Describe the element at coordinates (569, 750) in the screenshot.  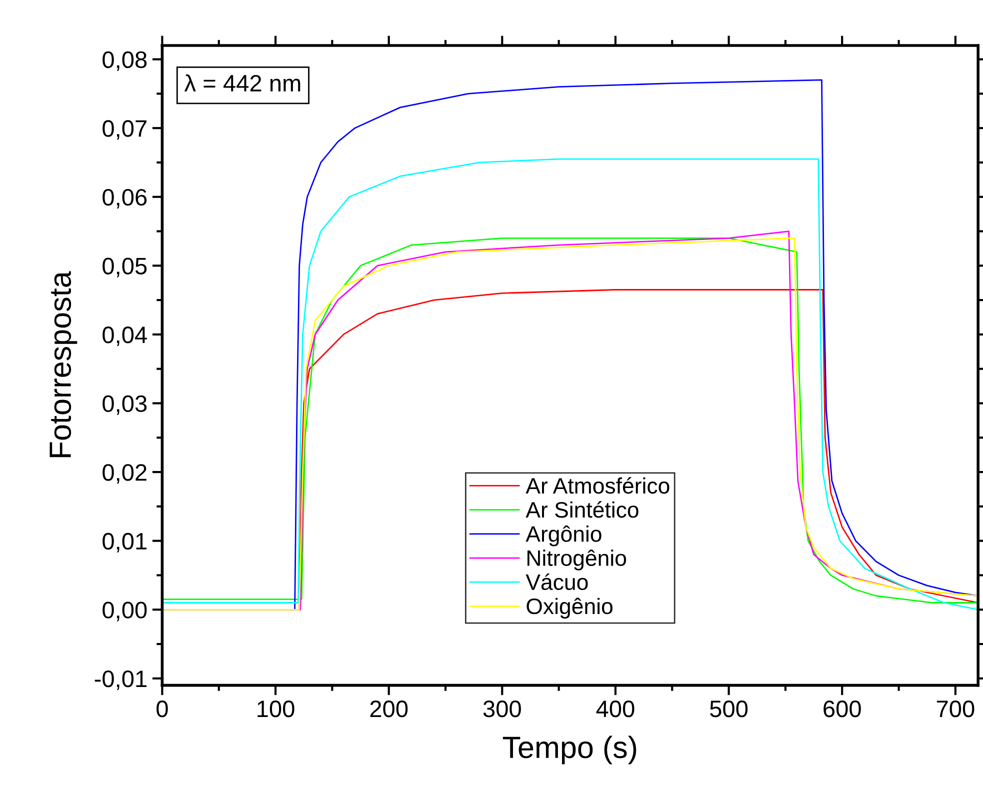
I see `x-axis-title: Tempo (s)` at that location.